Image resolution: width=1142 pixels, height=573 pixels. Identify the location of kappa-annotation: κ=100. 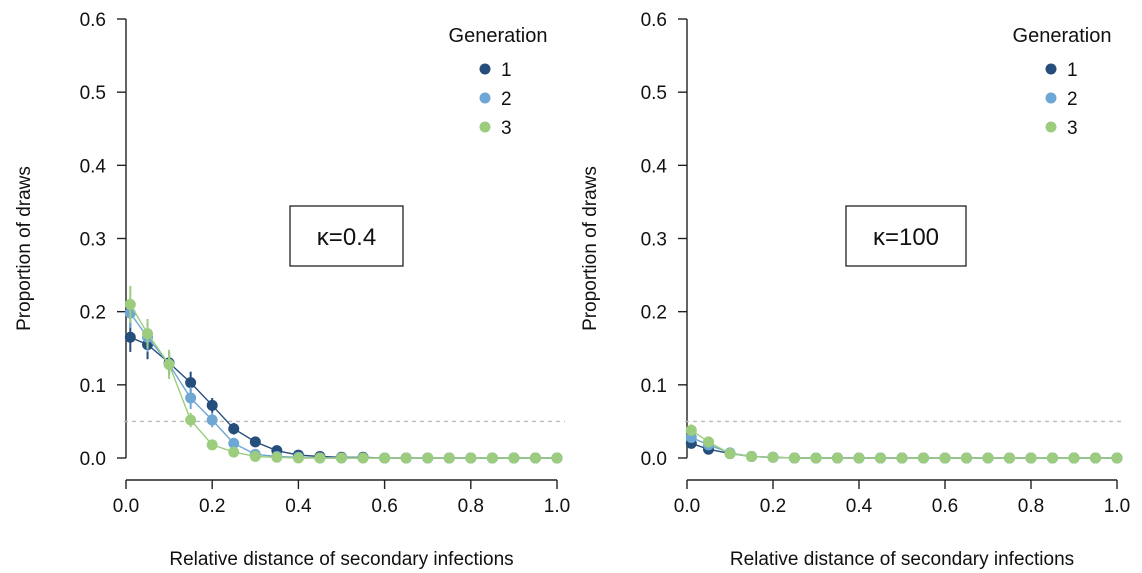
(906, 237).